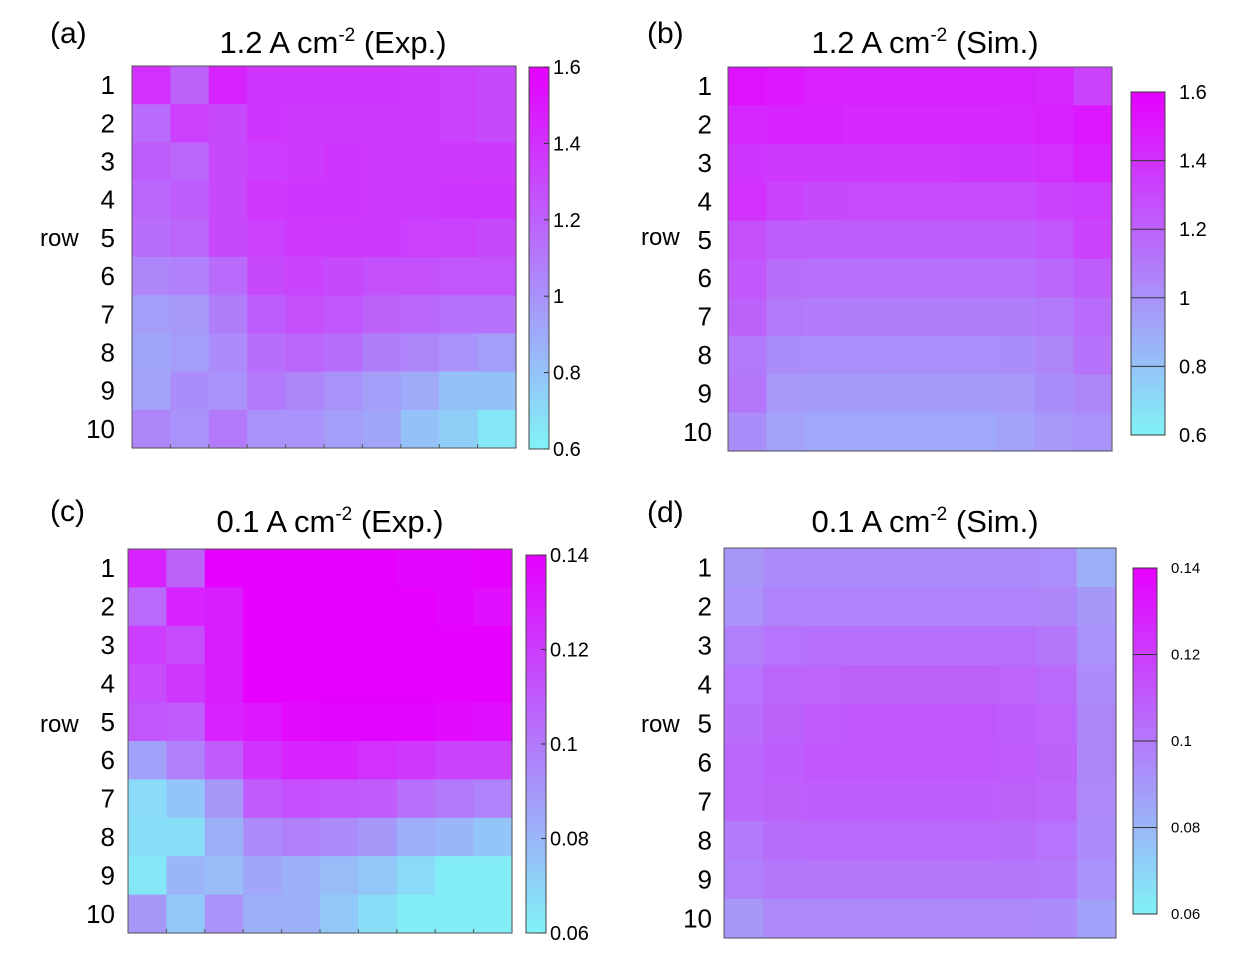  I want to click on row-tick-label: 3, so click(705, 163).